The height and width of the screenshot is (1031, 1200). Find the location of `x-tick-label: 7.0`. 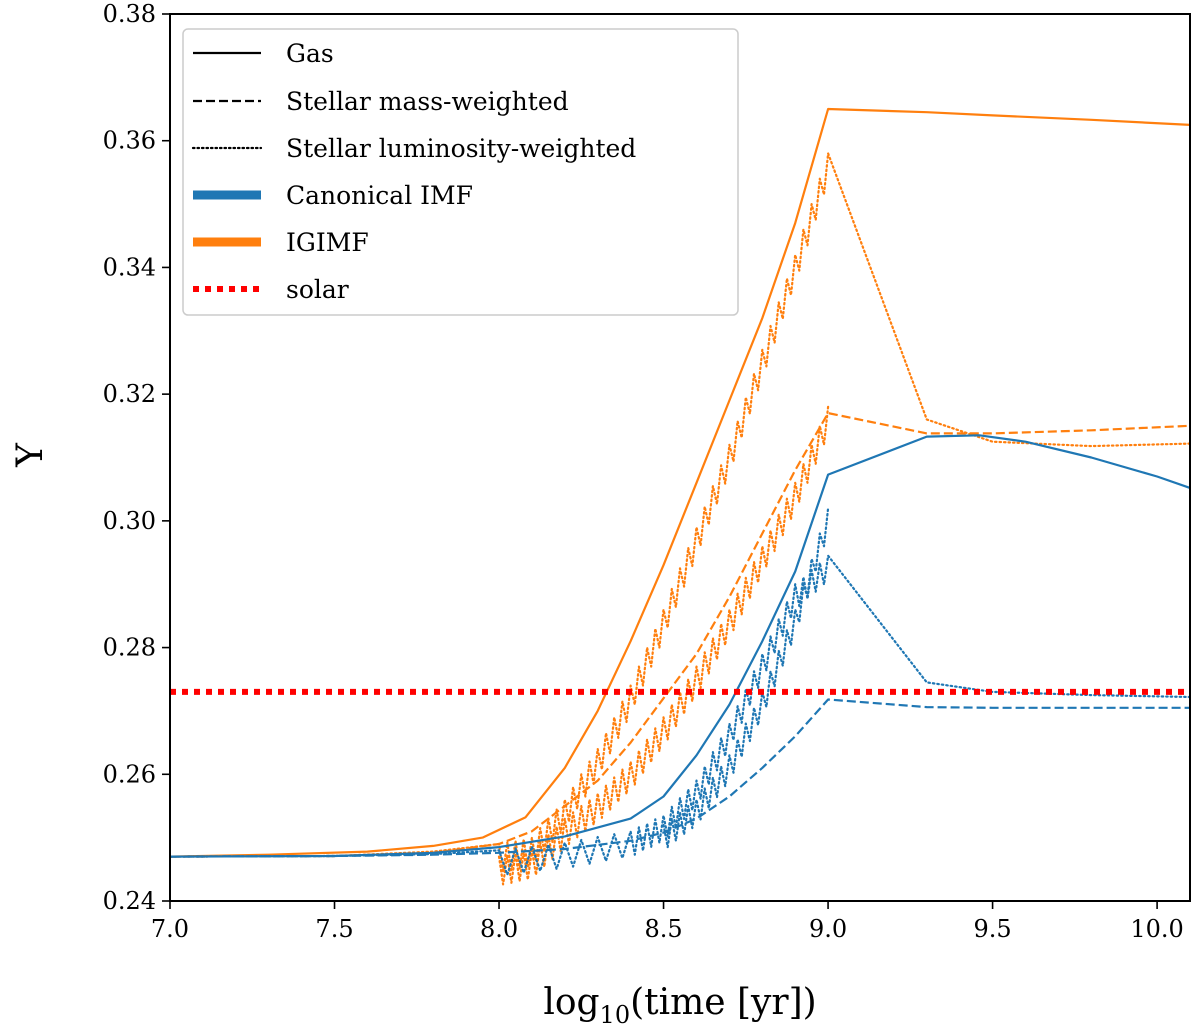

x-tick-label: 7.0 is located at coordinates (170, 929).